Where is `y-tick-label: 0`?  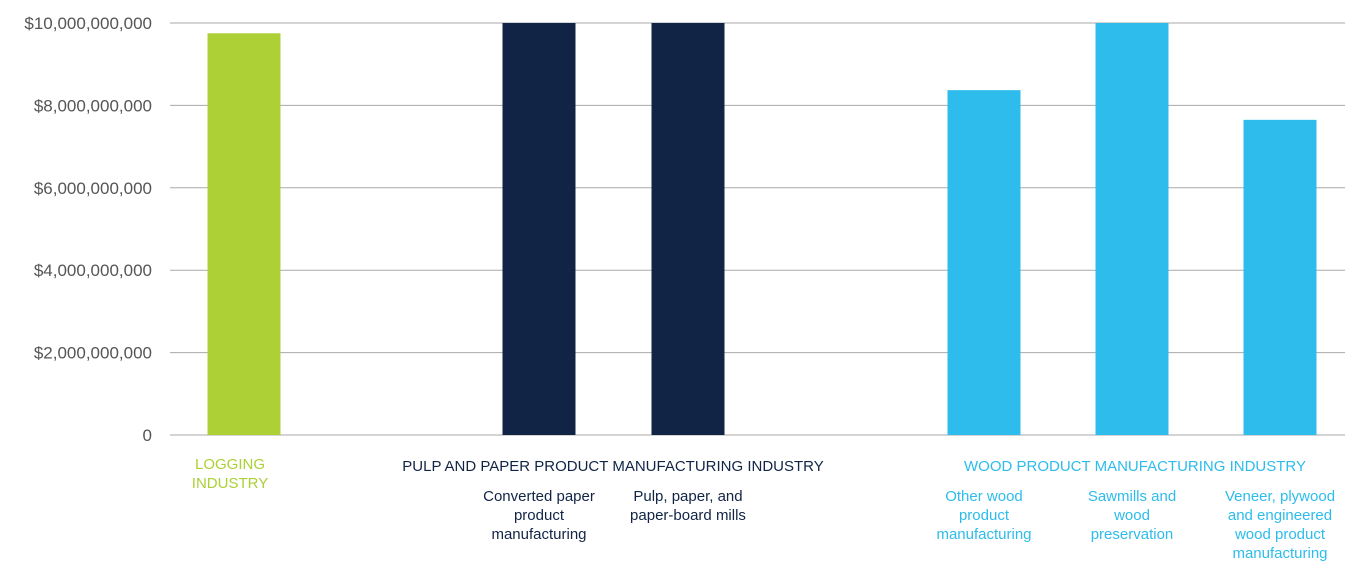 y-tick-label: 0 is located at coordinates (147, 435).